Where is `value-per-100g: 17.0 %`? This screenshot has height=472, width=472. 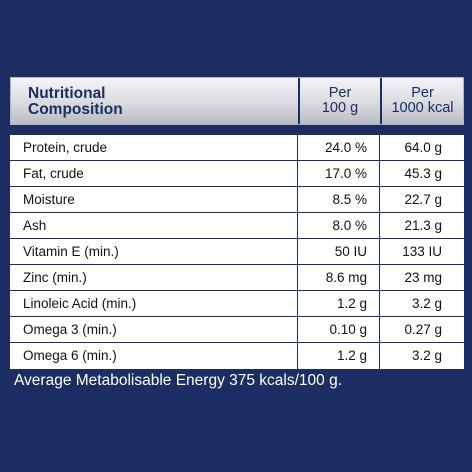 value-per-100g: 17.0 % is located at coordinates (338, 173).